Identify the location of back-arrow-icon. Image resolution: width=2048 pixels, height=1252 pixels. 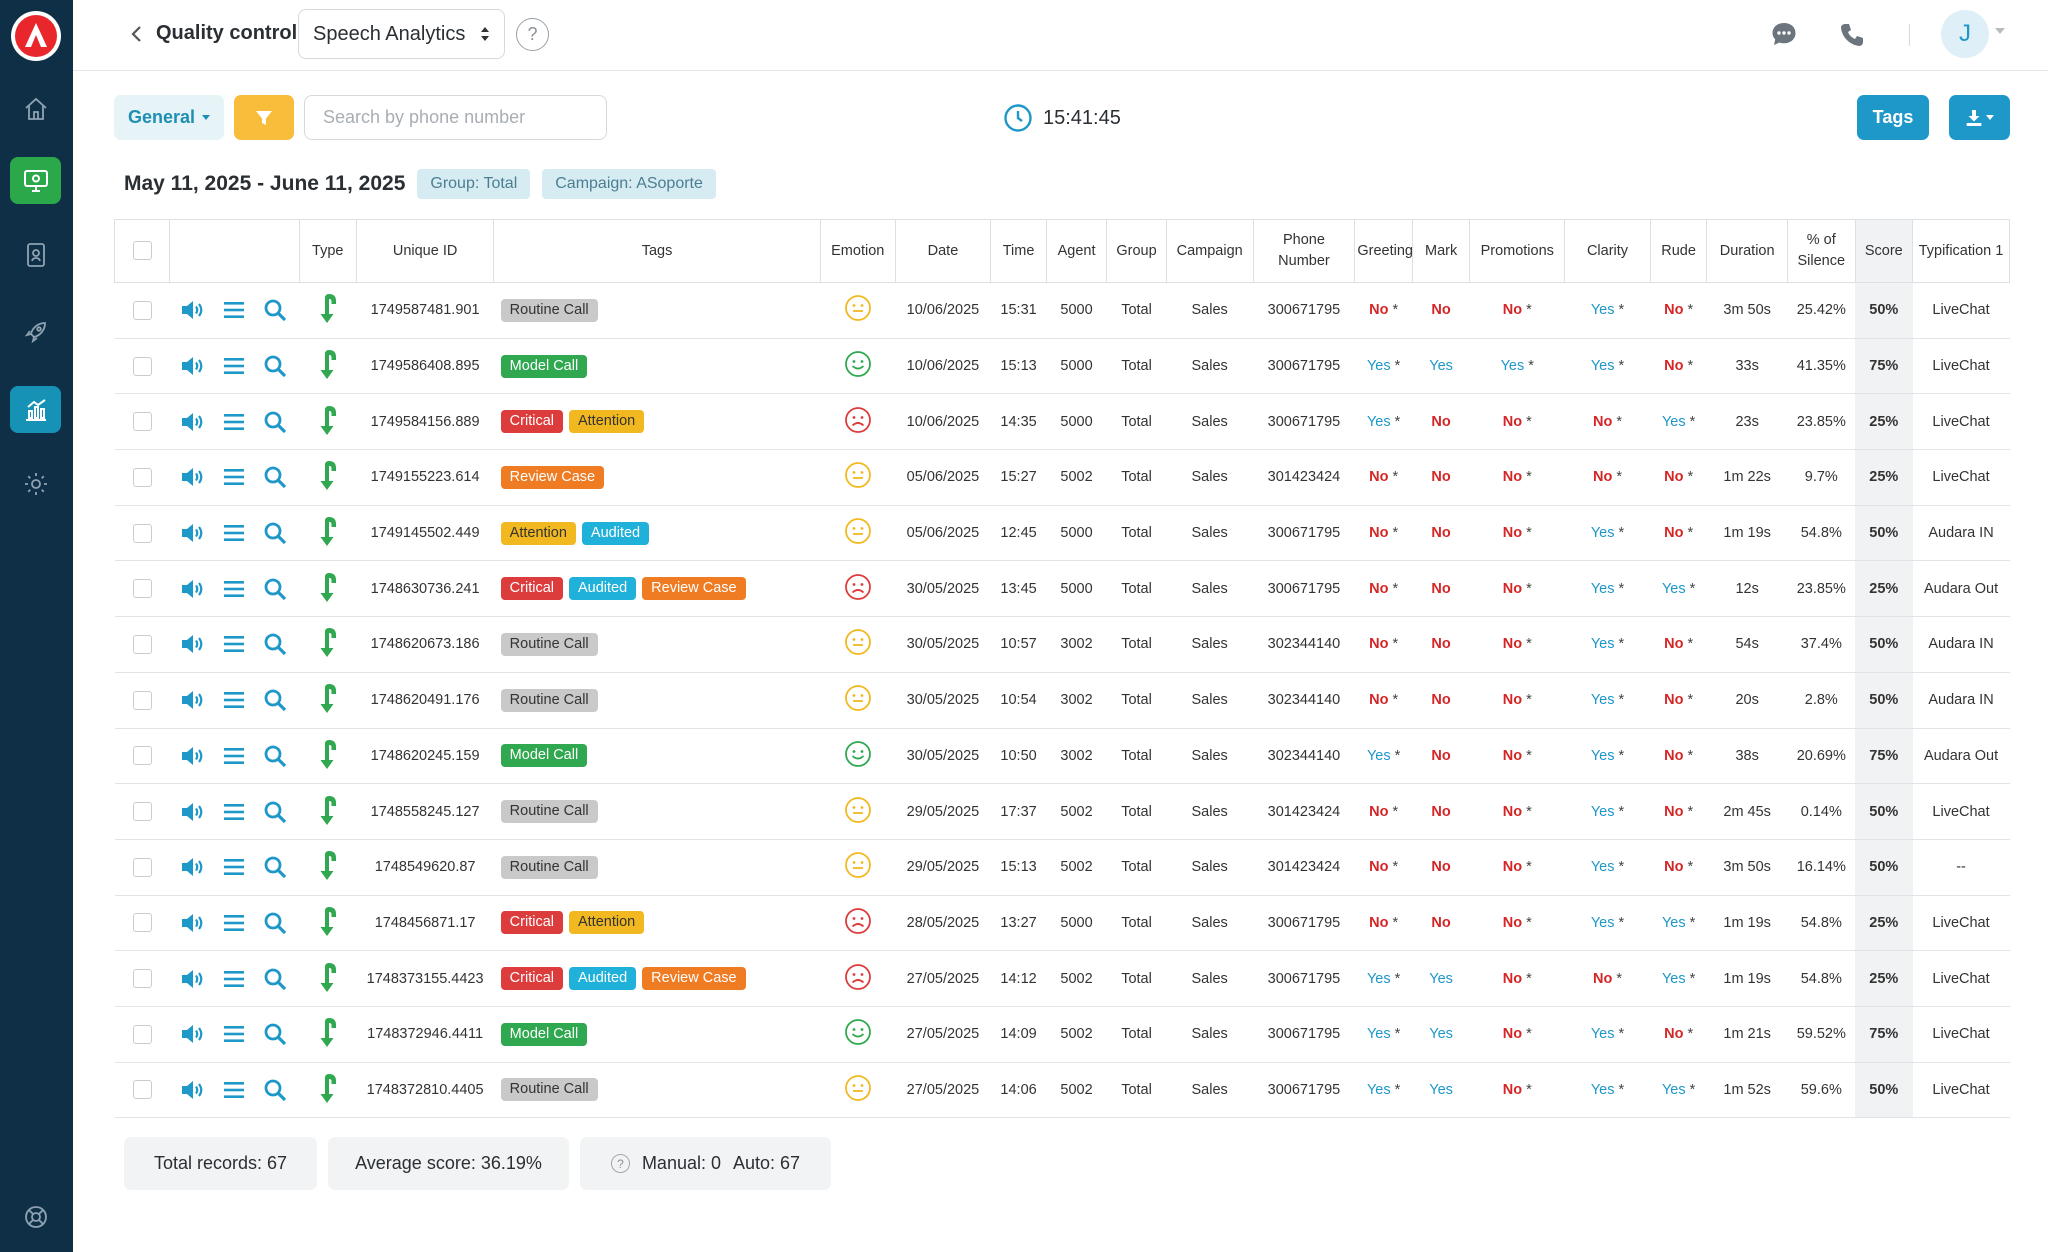
(137, 34).